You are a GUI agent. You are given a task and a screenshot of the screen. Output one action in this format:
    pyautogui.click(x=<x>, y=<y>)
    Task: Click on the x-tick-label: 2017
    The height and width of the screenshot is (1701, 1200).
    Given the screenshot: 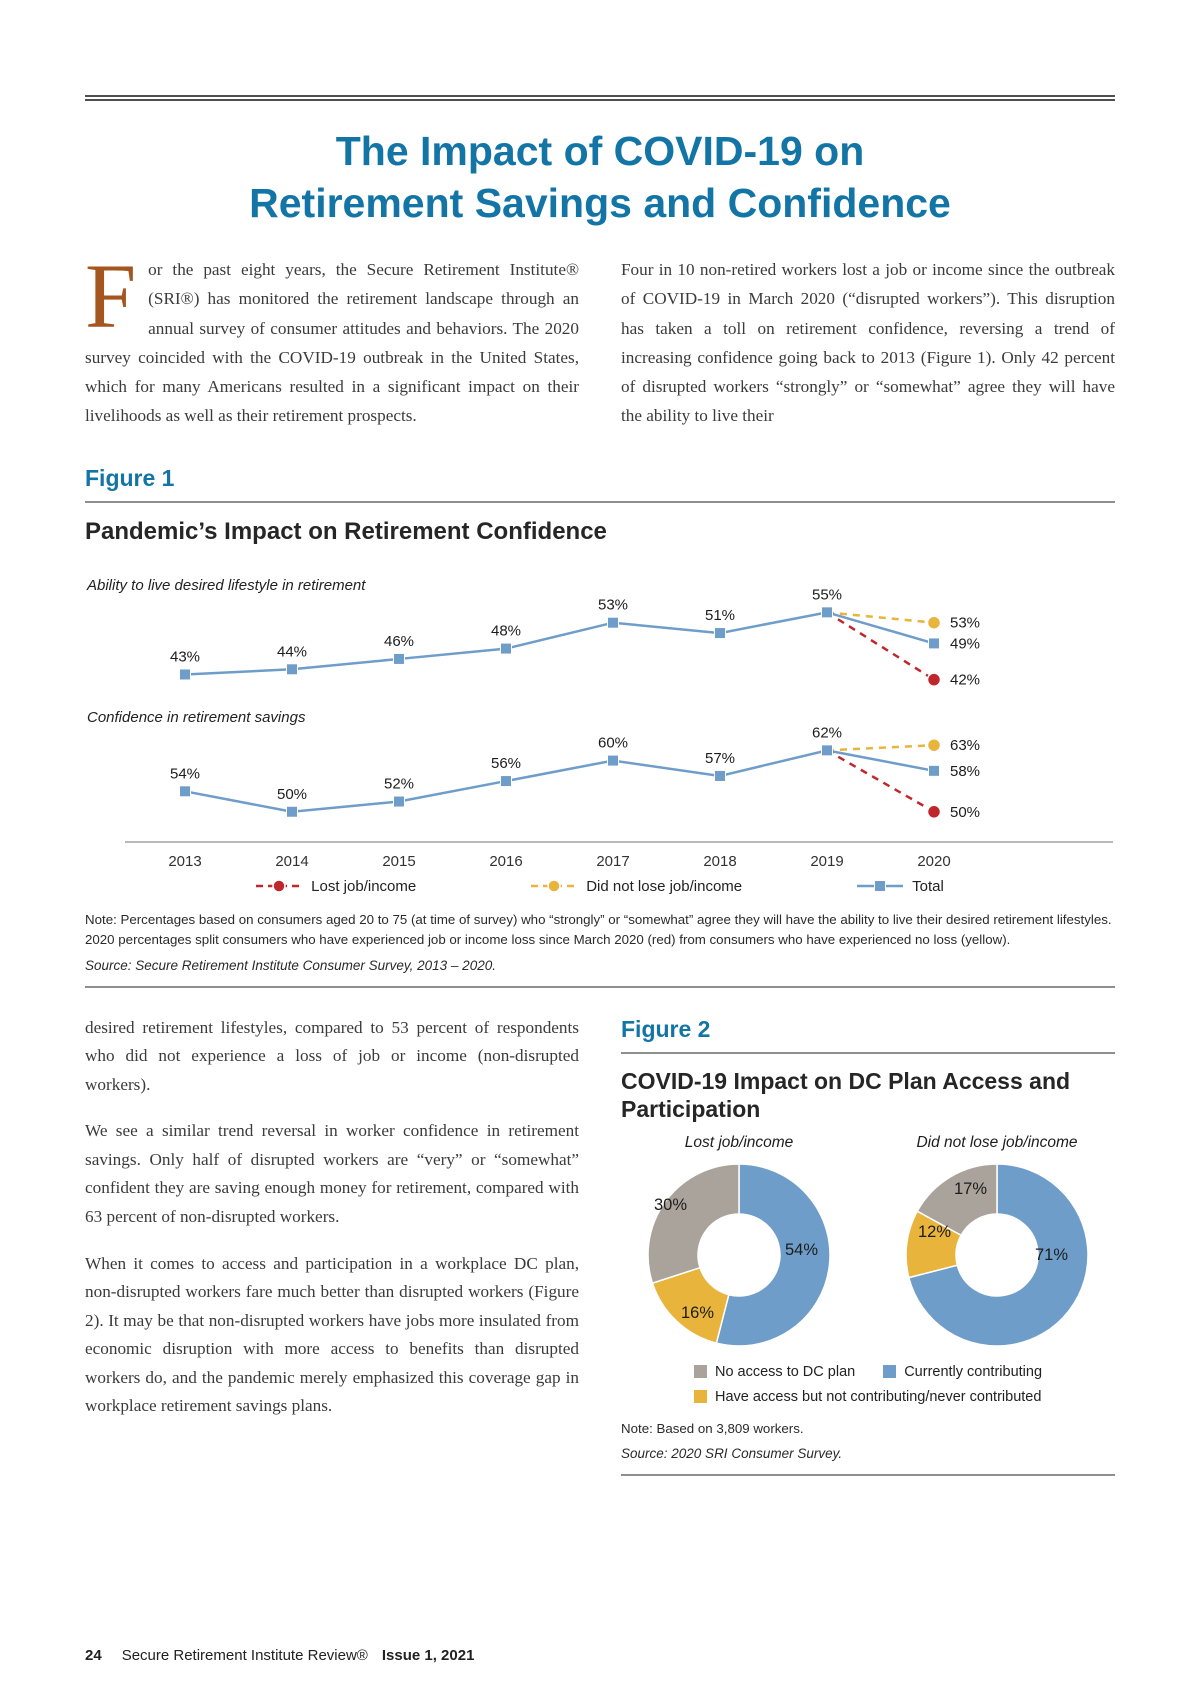 What is the action you would take?
    pyautogui.click(x=612, y=861)
    